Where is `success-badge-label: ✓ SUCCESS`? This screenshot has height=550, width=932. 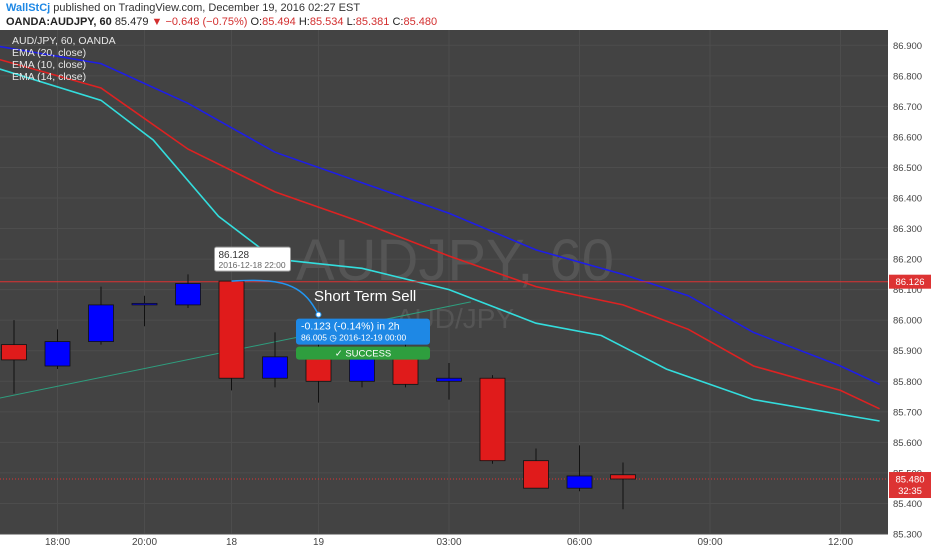
success-badge-label: ✓ SUCCESS is located at coordinates (363, 354).